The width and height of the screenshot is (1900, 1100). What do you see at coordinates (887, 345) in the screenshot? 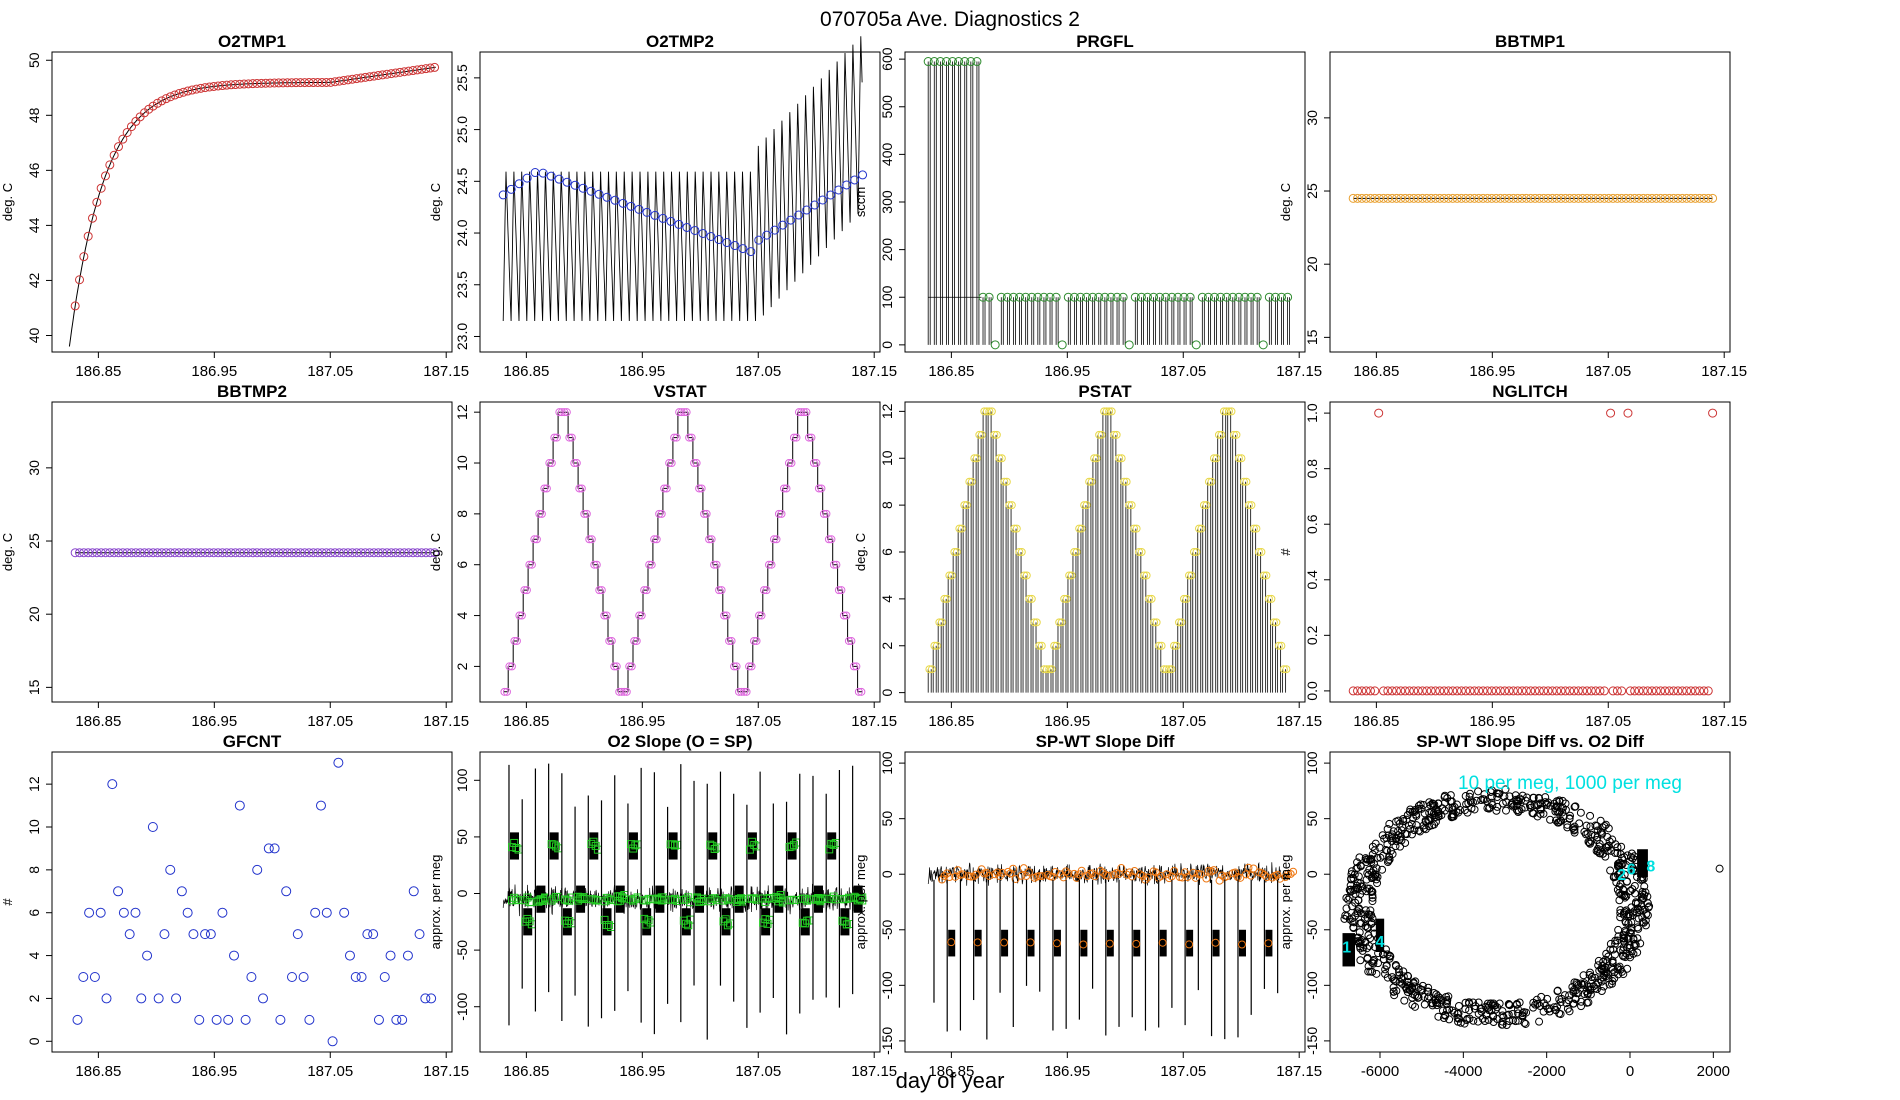
I see `y-tick-label: 0` at bounding box center [887, 345].